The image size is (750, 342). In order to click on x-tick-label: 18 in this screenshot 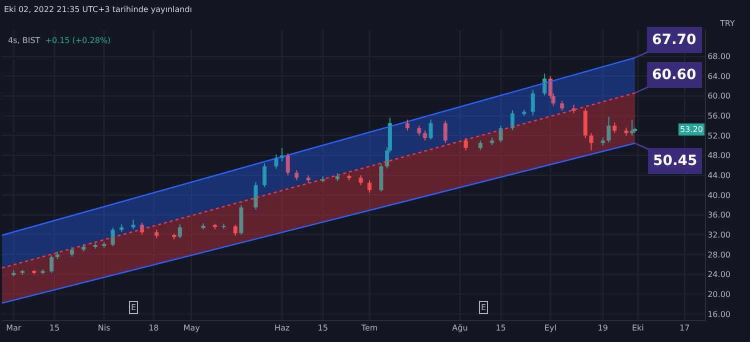, I will do `click(153, 328)`.